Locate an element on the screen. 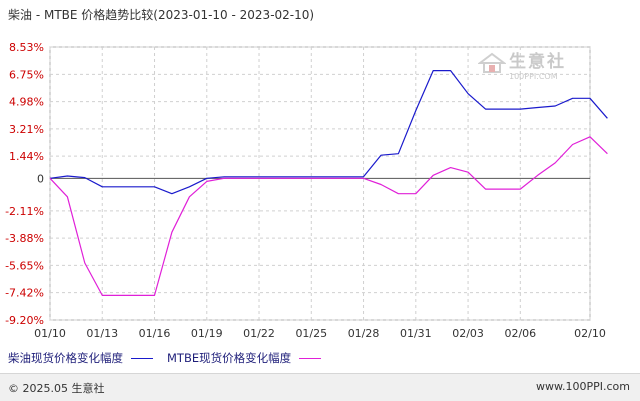 The image size is (640, 401). y-tick-label: 0 is located at coordinates (40, 178).